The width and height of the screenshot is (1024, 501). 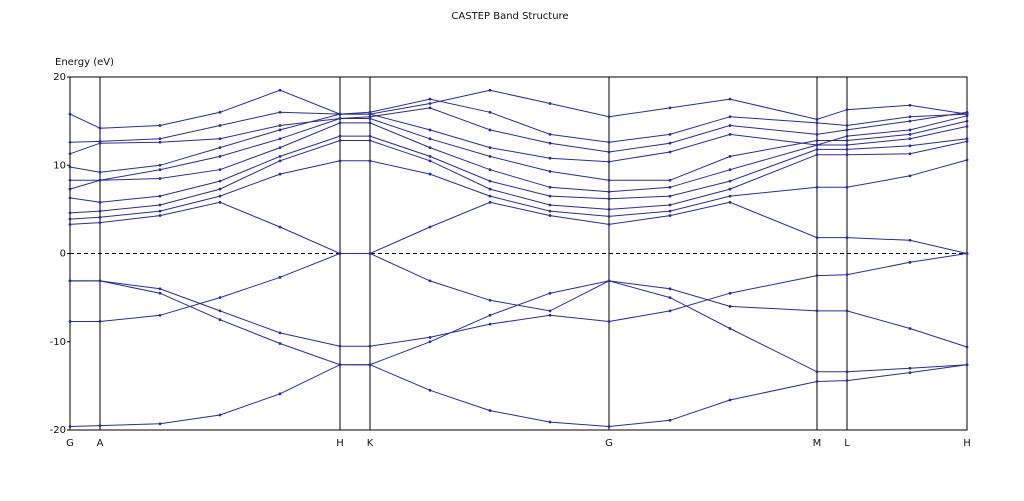 I want to click on x-tick-label: L, so click(x=847, y=443).